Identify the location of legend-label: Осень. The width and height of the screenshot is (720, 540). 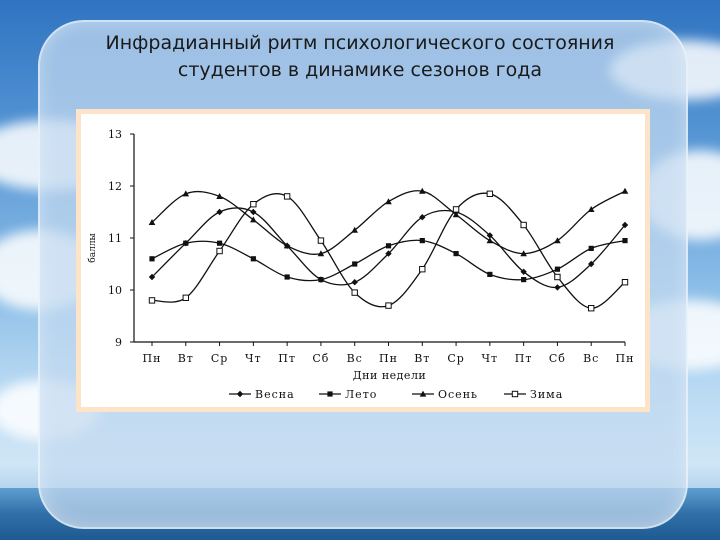
(458, 394).